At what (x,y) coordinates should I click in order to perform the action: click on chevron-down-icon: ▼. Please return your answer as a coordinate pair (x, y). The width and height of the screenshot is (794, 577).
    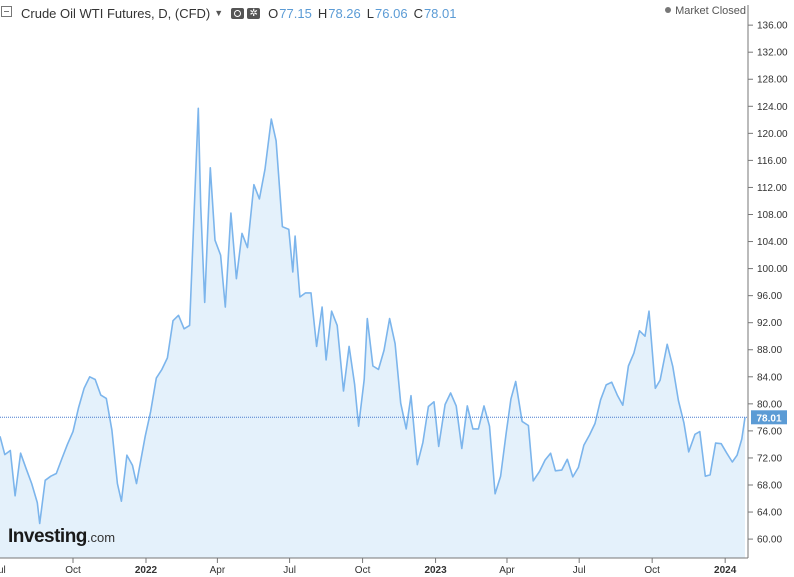
    Looking at the image, I should click on (219, 13).